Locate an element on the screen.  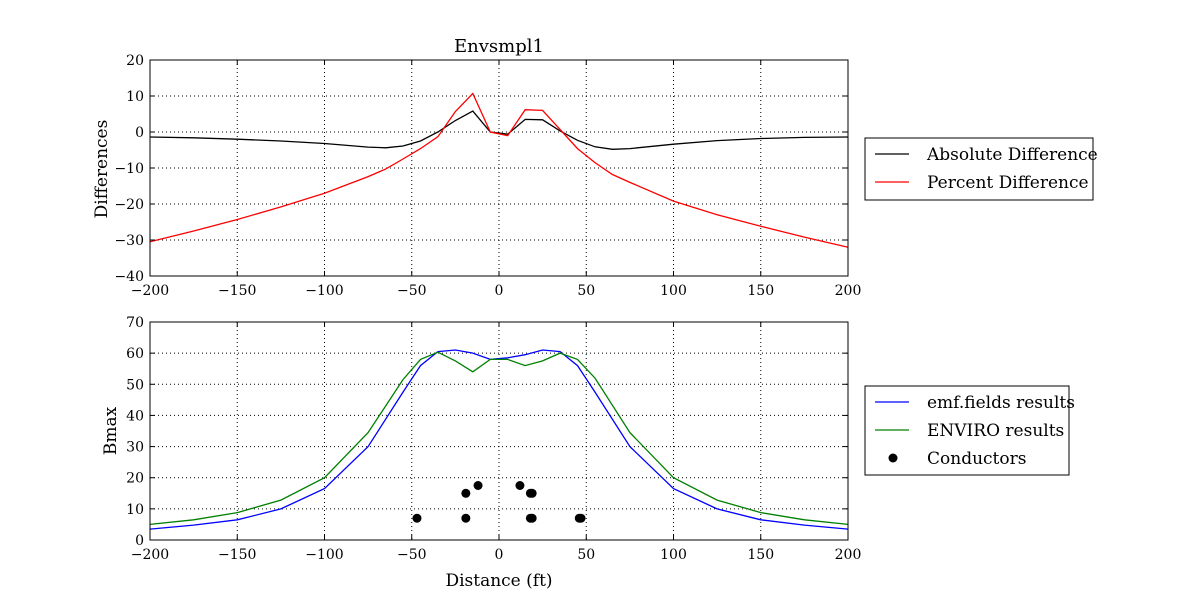
legend-label-percent-difference: Percent Difference is located at coordinates (1008, 183).